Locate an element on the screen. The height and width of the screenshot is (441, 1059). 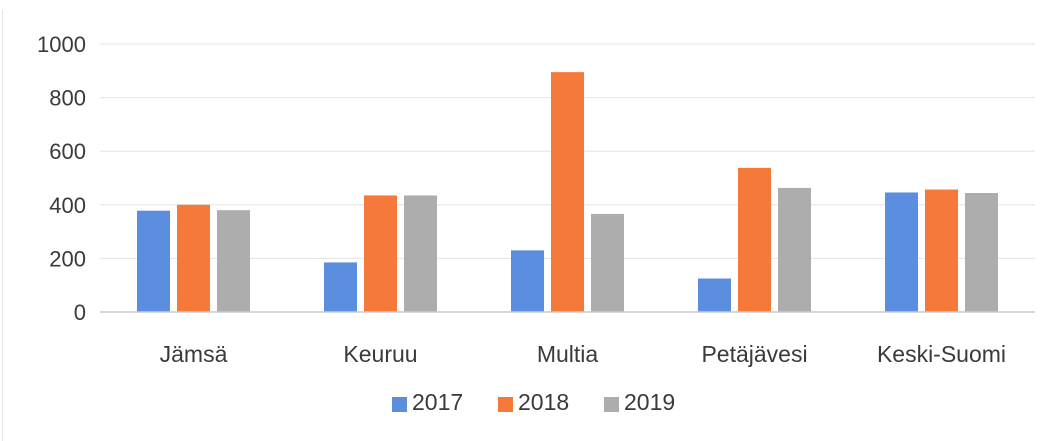
y-axis: 0 200 400 600 800 1000 is located at coordinates (61, 178).